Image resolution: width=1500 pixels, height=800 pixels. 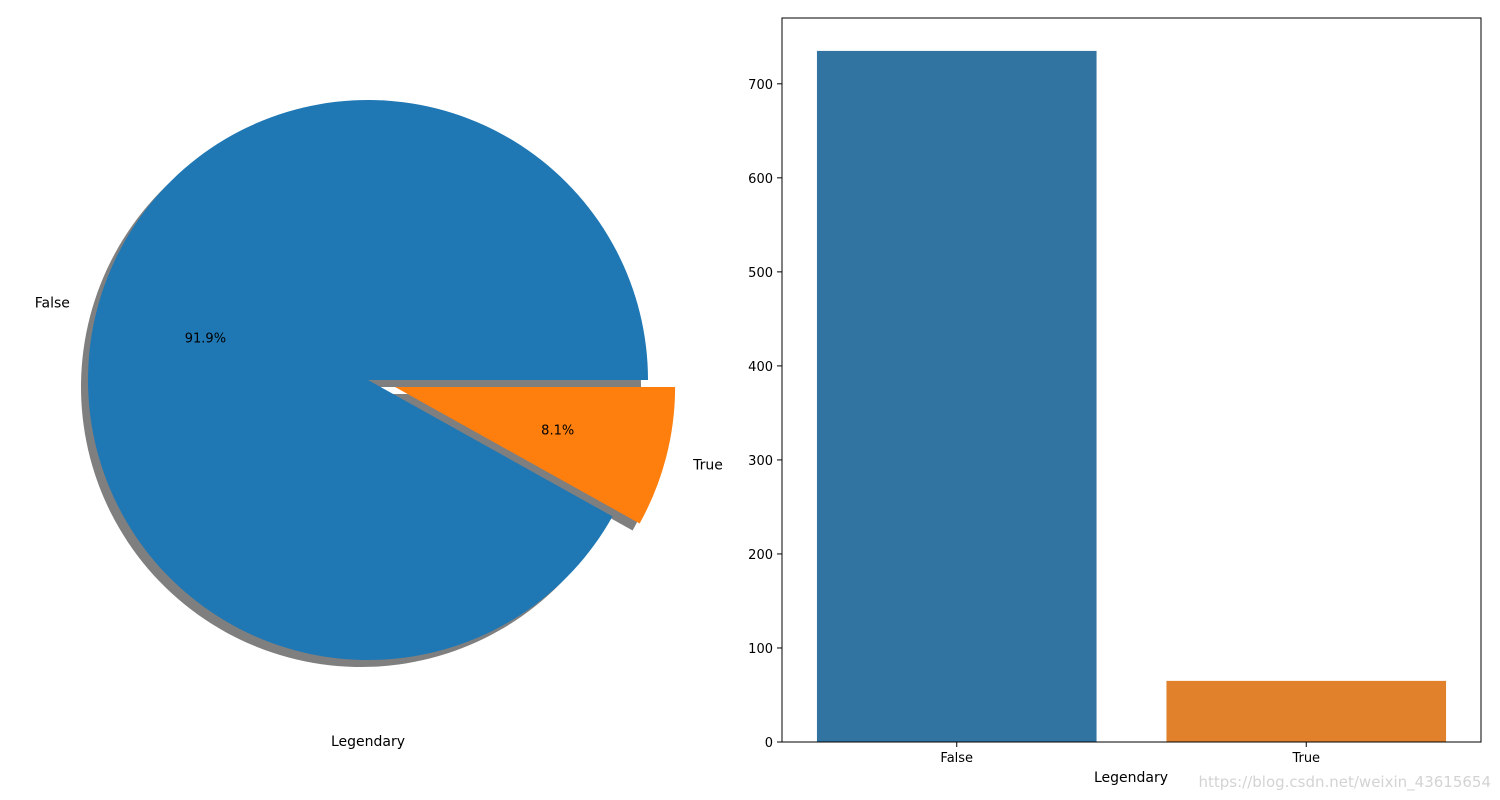 I want to click on y-tick-label: 600, so click(x=760, y=179).